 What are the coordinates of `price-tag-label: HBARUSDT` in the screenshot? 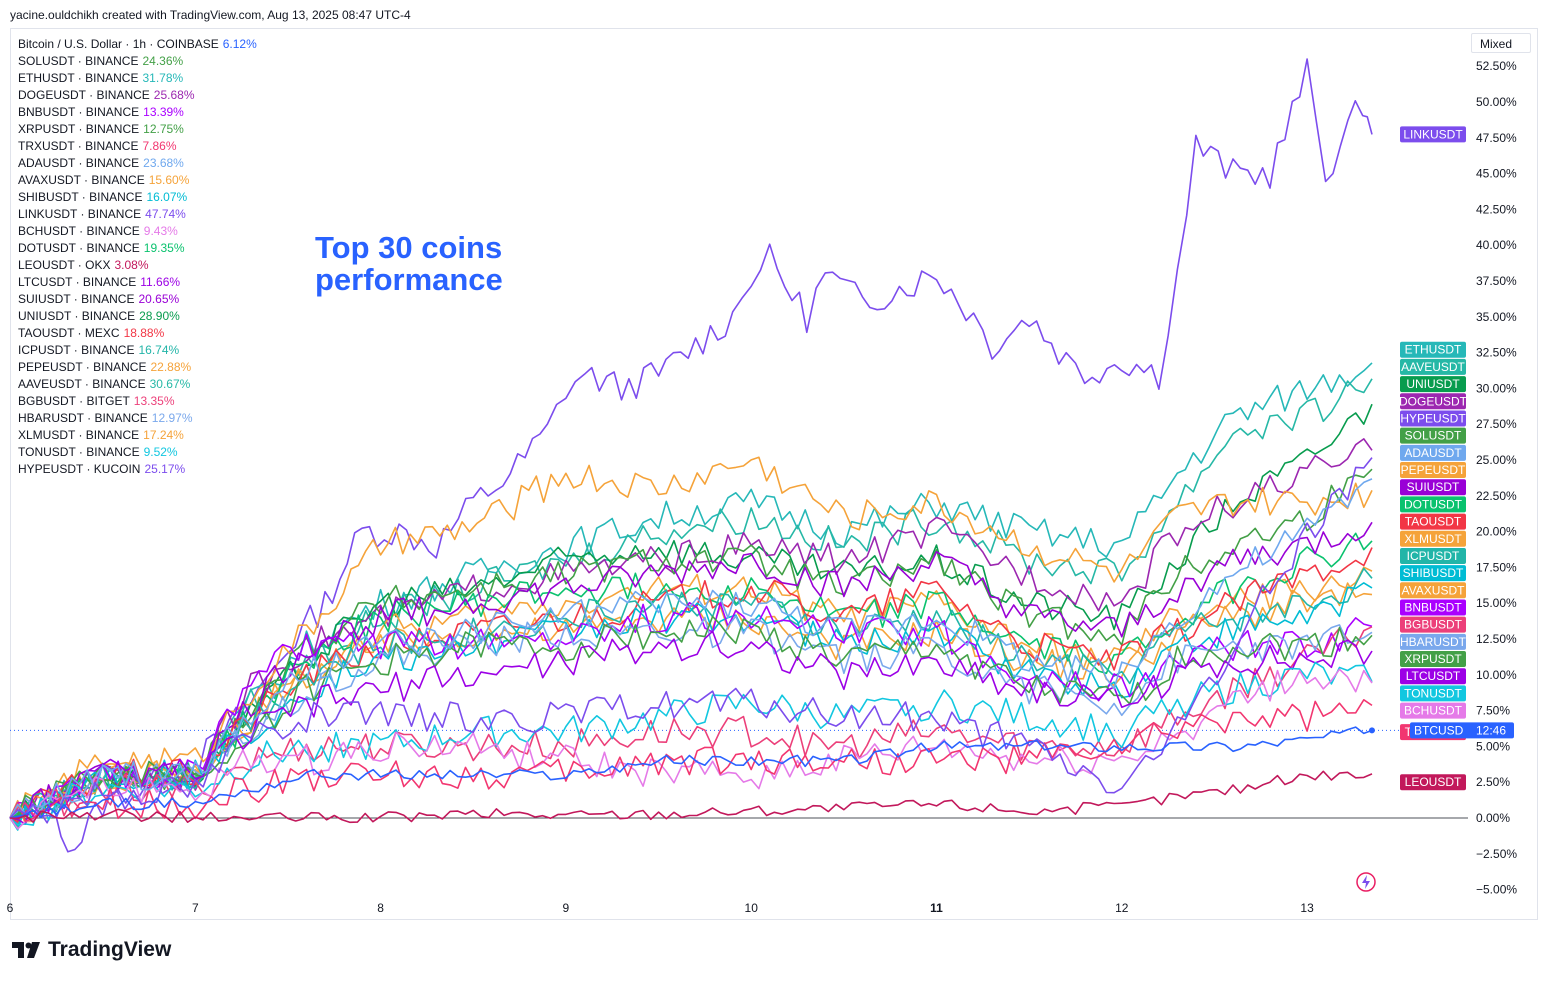 It's located at (1433, 642).